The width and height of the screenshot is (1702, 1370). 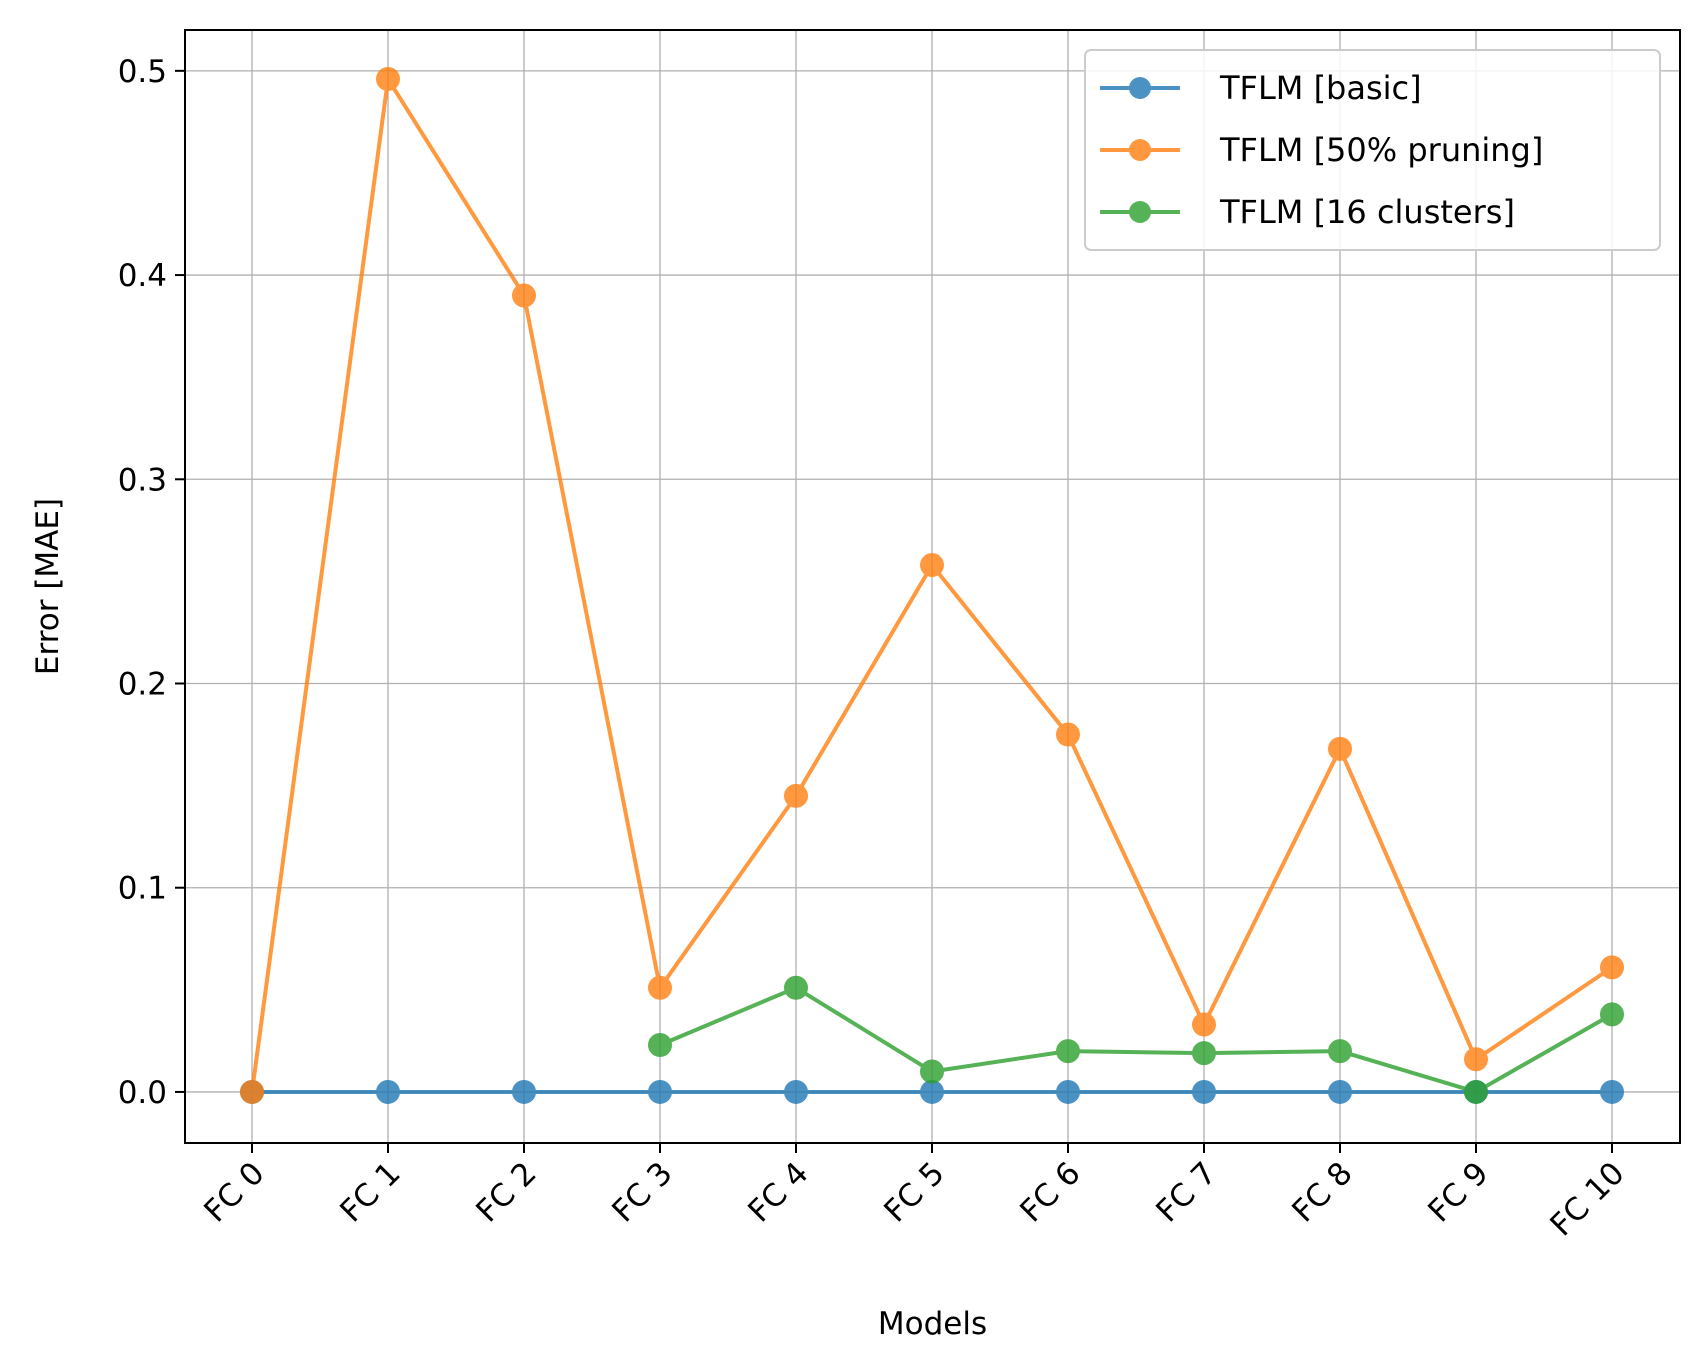 What do you see at coordinates (142, 276) in the screenshot?
I see `y-tick-label: 0.4` at bounding box center [142, 276].